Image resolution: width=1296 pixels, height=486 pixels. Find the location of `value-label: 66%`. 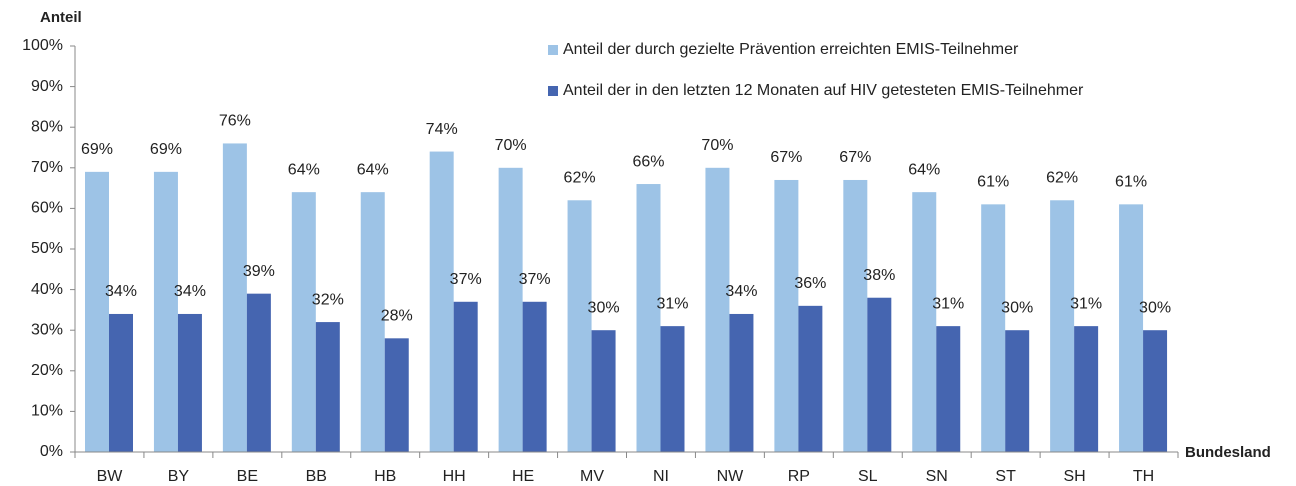

value-label: 66% is located at coordinates (648, 161).